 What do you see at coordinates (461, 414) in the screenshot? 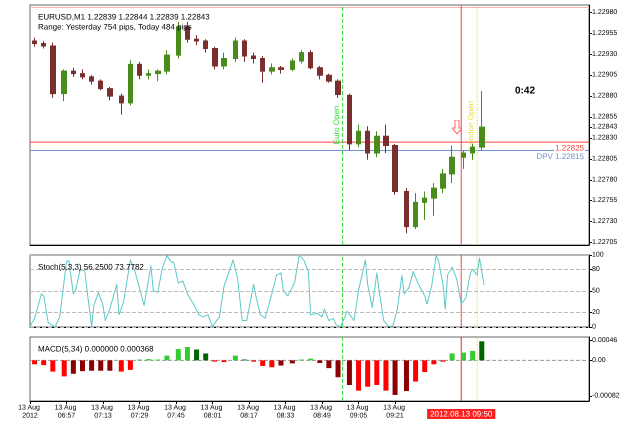
I see `ref-line-label: 2012.08.13 09:50` at bounding box center [461, 414].